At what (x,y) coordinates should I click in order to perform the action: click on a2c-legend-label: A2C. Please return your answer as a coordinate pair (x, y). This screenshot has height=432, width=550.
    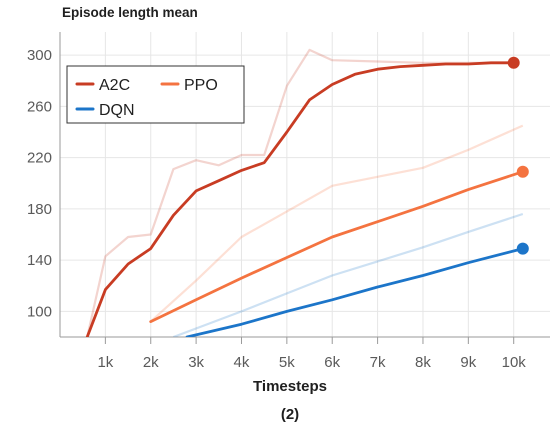
    Looking at the image, I should click on (114, 85).